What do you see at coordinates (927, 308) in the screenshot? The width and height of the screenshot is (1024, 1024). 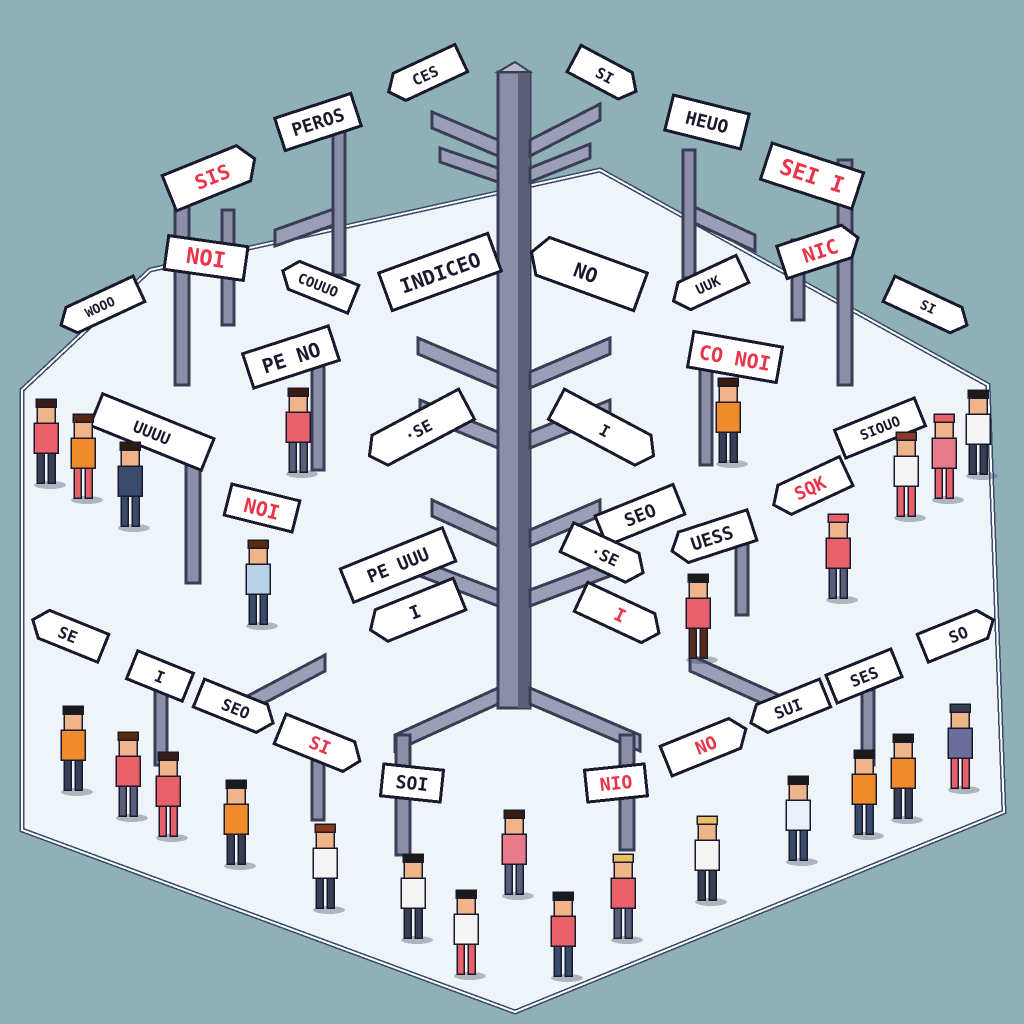 I see `sign-label: SI` at bounding box center [927, 308].